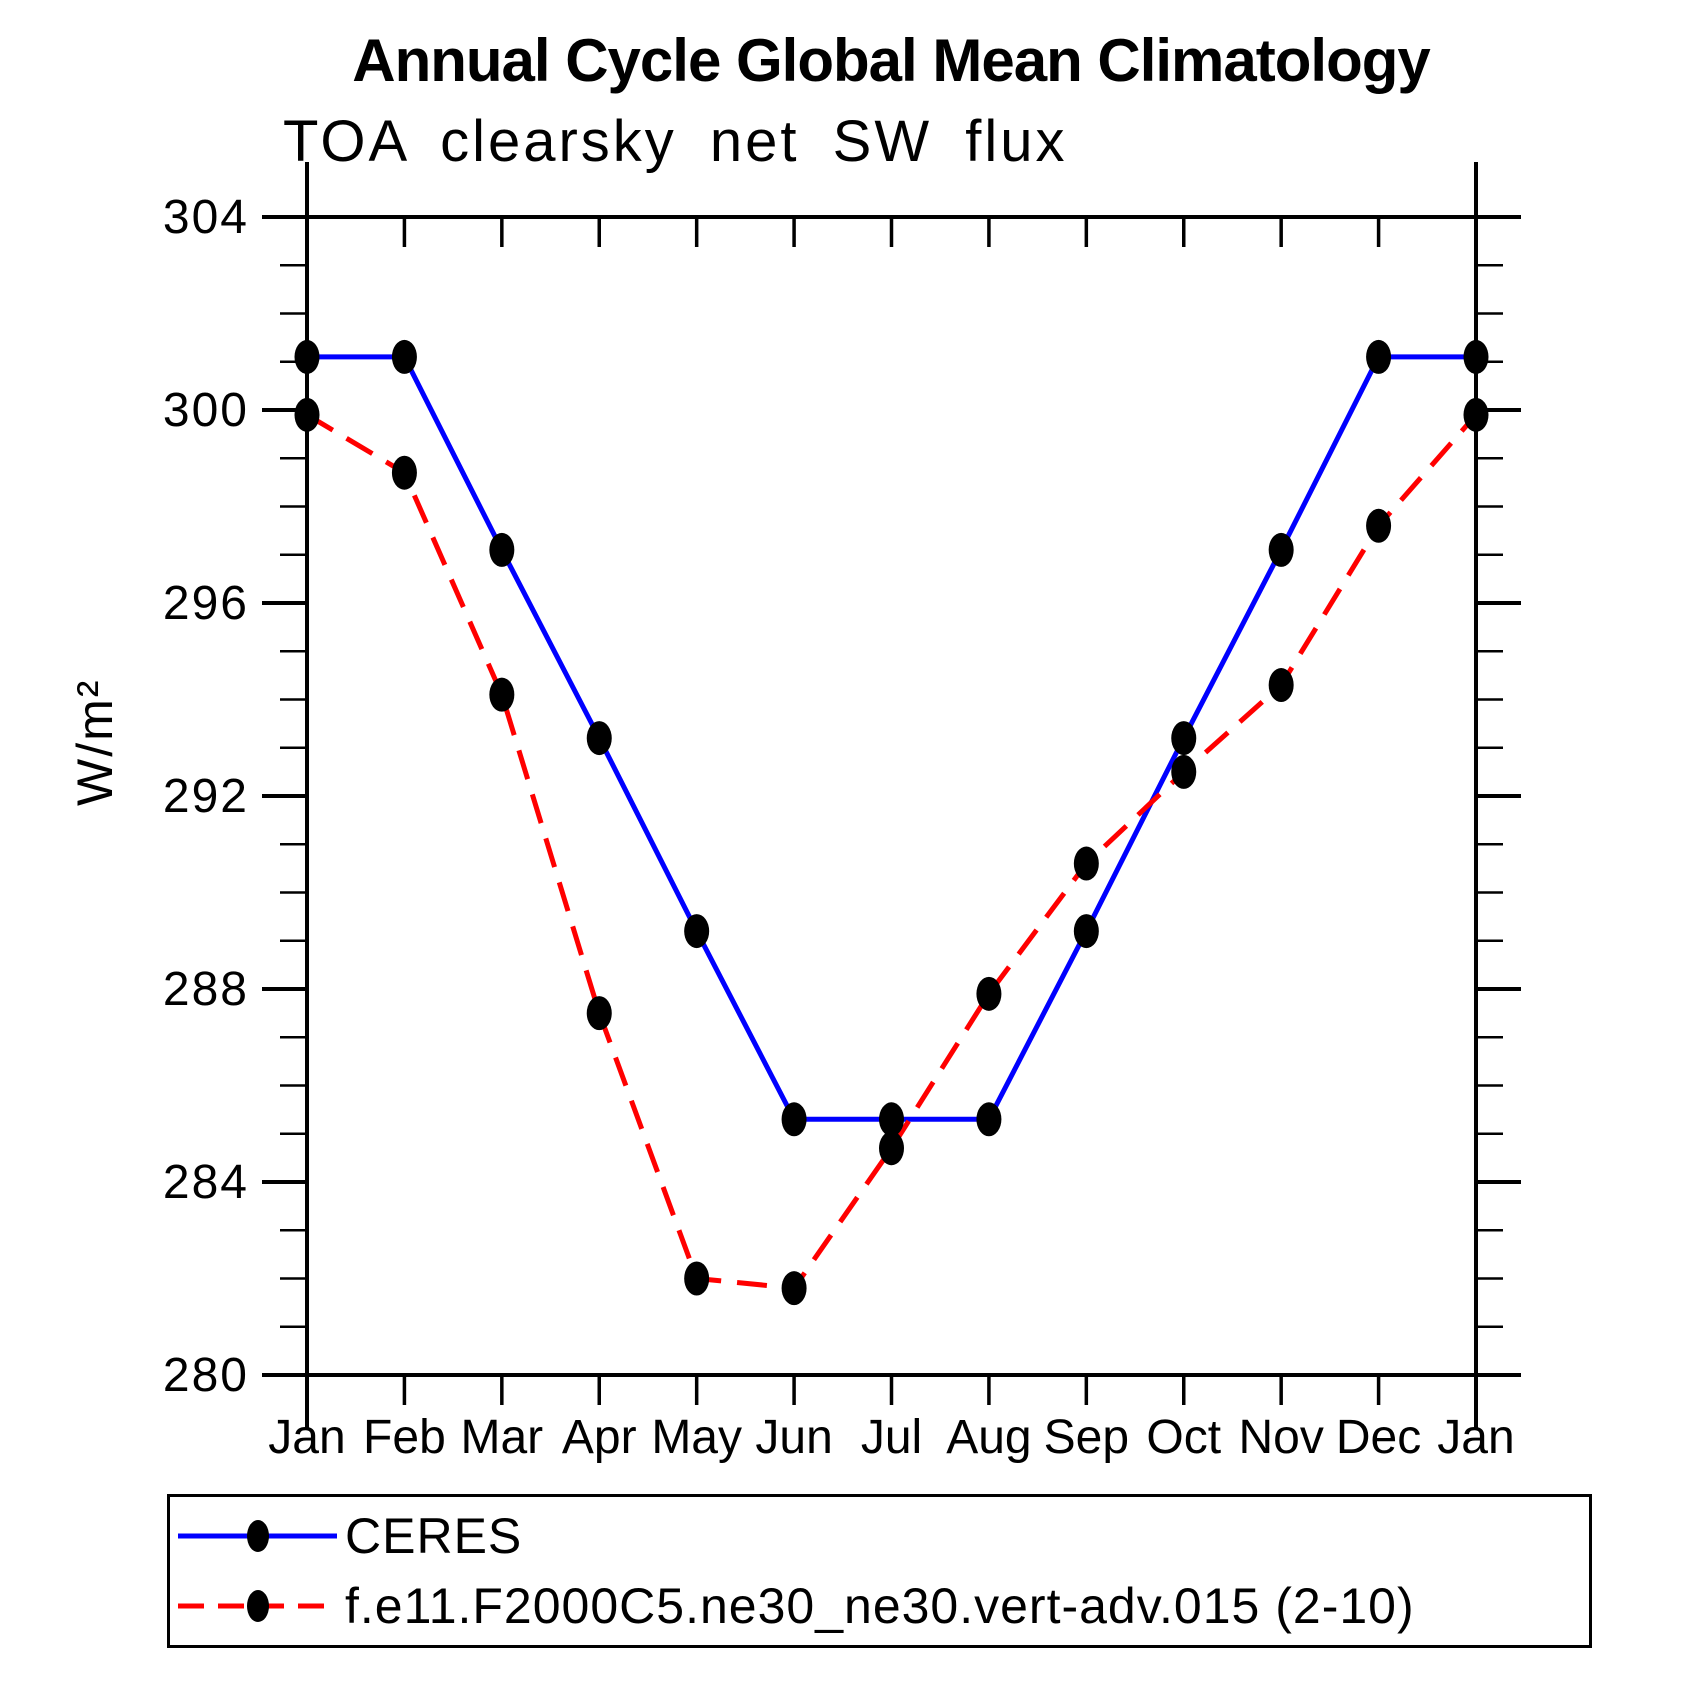  I want to click on x-tick-label: Apr, so click(599, 1437).